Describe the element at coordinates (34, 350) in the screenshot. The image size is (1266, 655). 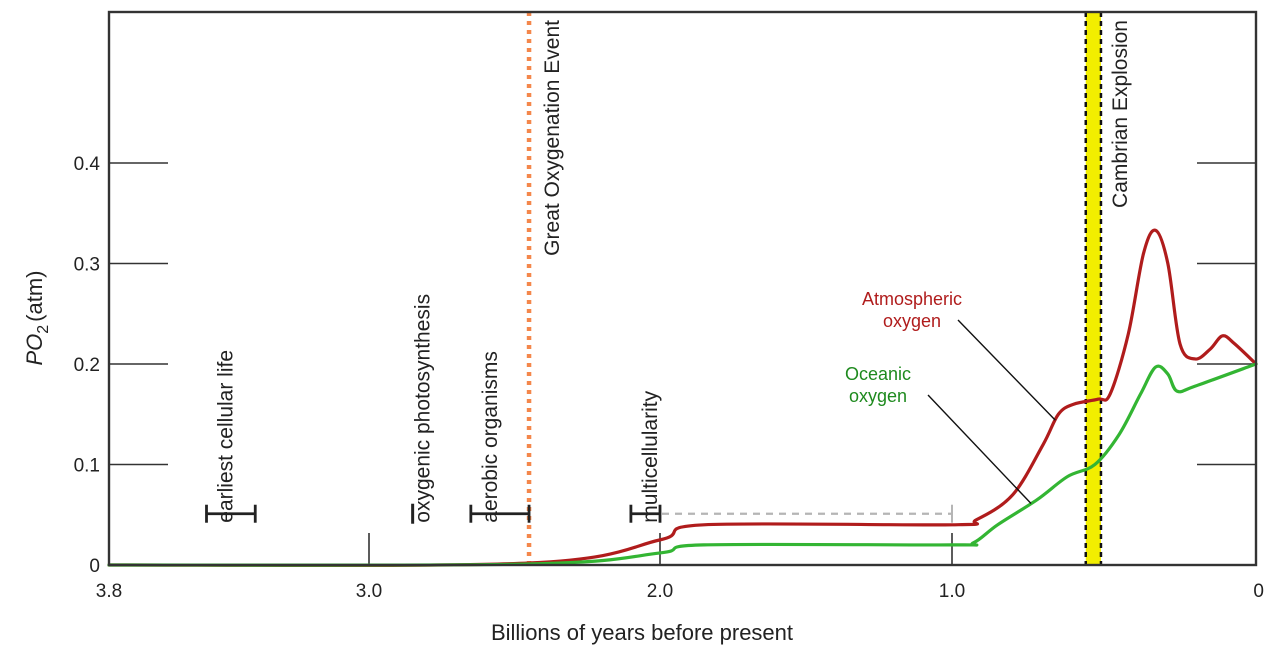
I see `y-axis-title-main: PO` at that location.